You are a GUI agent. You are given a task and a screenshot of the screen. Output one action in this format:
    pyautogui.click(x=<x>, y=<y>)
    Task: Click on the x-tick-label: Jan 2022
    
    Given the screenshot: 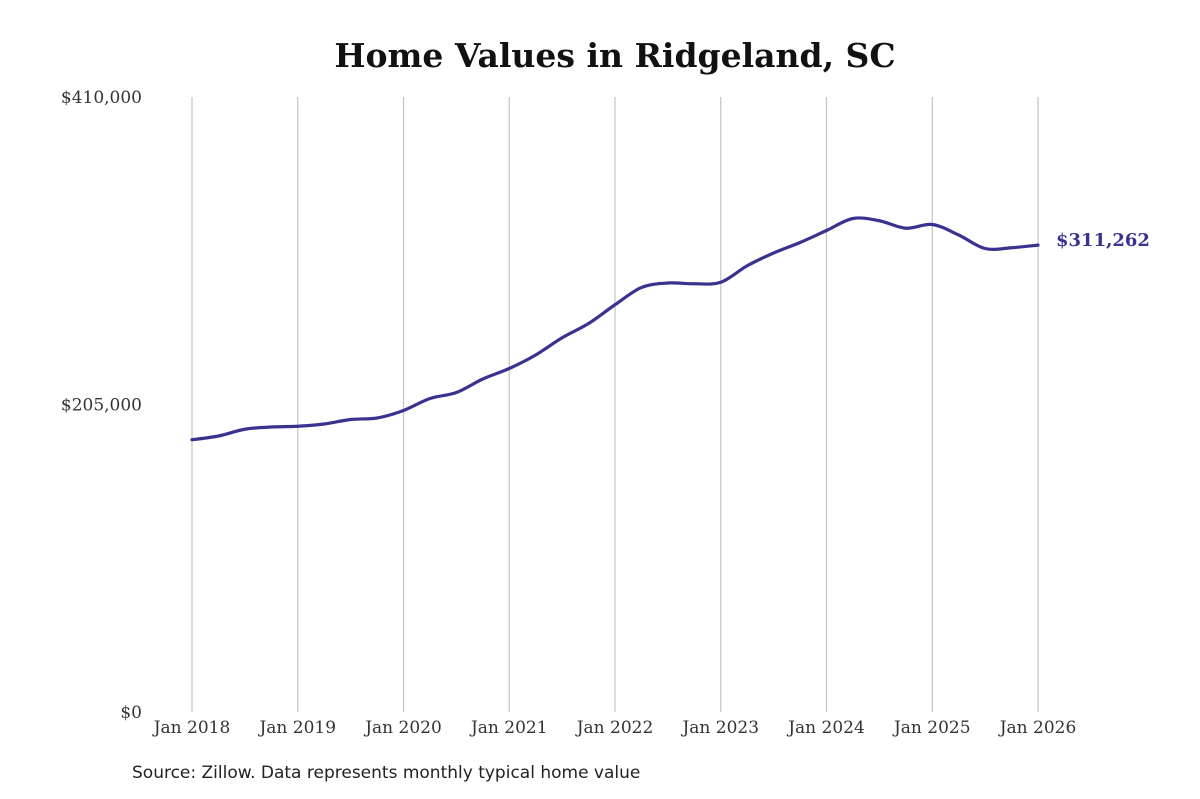 What is the action you would take?
    pyautogui.click(x=614, y=728)
    